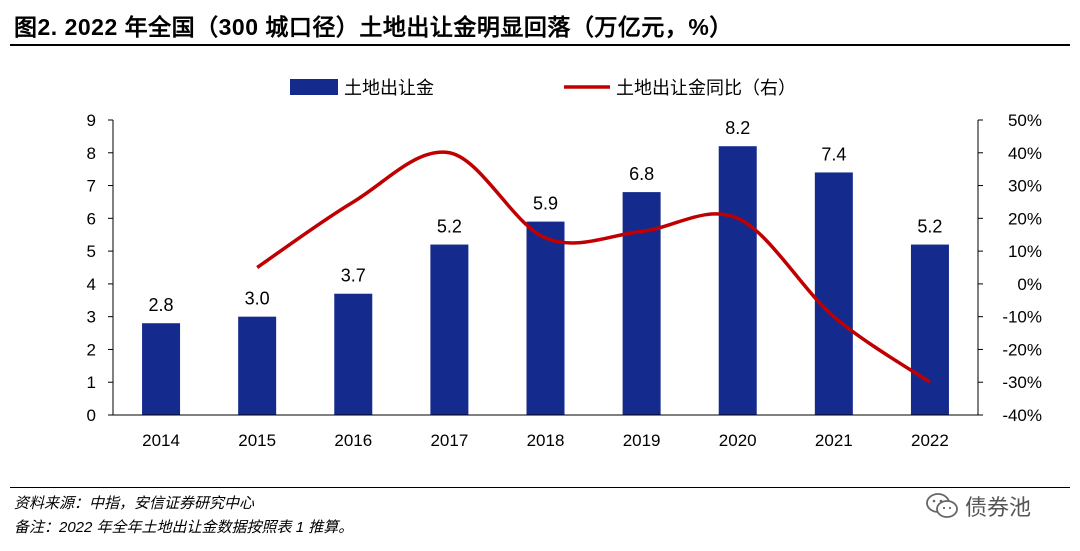 The width and height of the screenshot is (1080, 551). Describe the element at coordinates (540, 487) in the screenshot. I see `footer-rule` at that location.